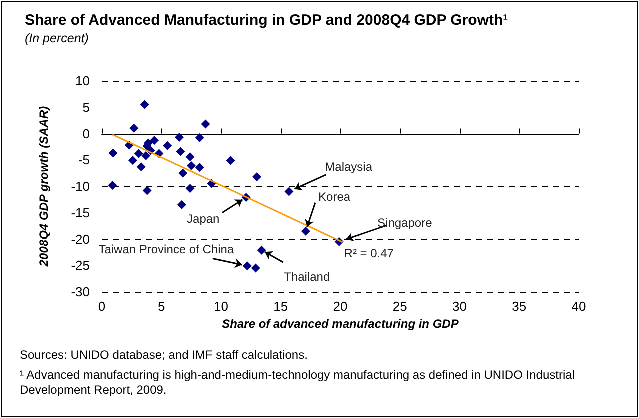 The width and height of the screenshot is (639, 418). What do you see at coordinates (519, 306) in the screenshot?
I see `x-tick-label: 35` at bounding box center [519, 306].